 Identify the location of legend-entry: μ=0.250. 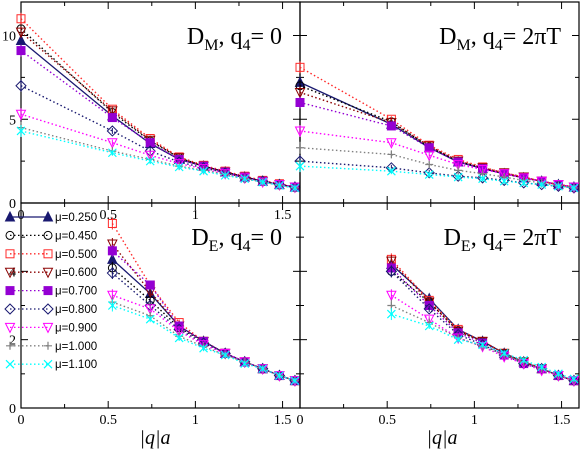
(50, 217).